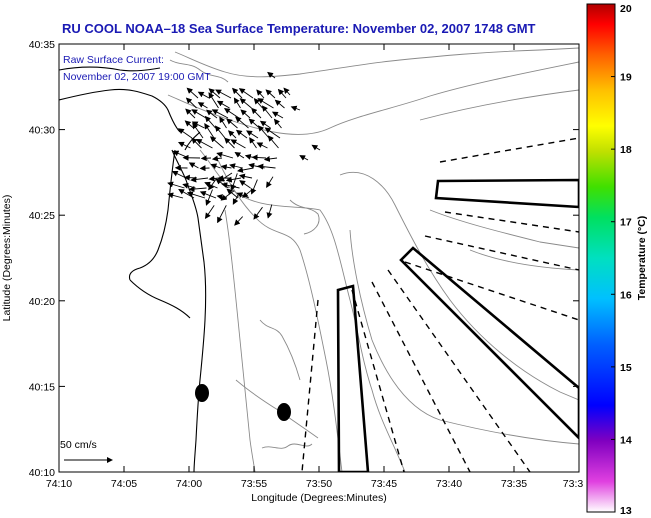  Describe the element at coordinates (113, 60) in the screenshot. I see `annotation-line-1: Raw Surface Current:` at that location.